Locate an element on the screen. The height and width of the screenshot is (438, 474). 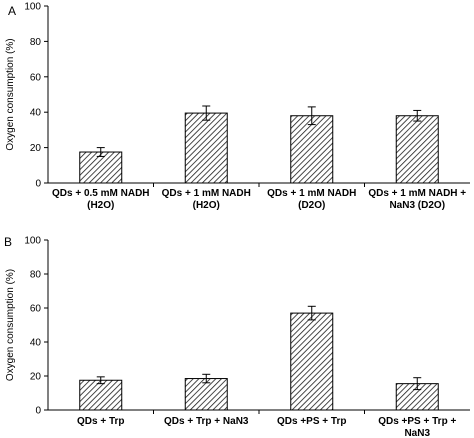
category-label: QDs + Trp is located at coordinates (101, 421).